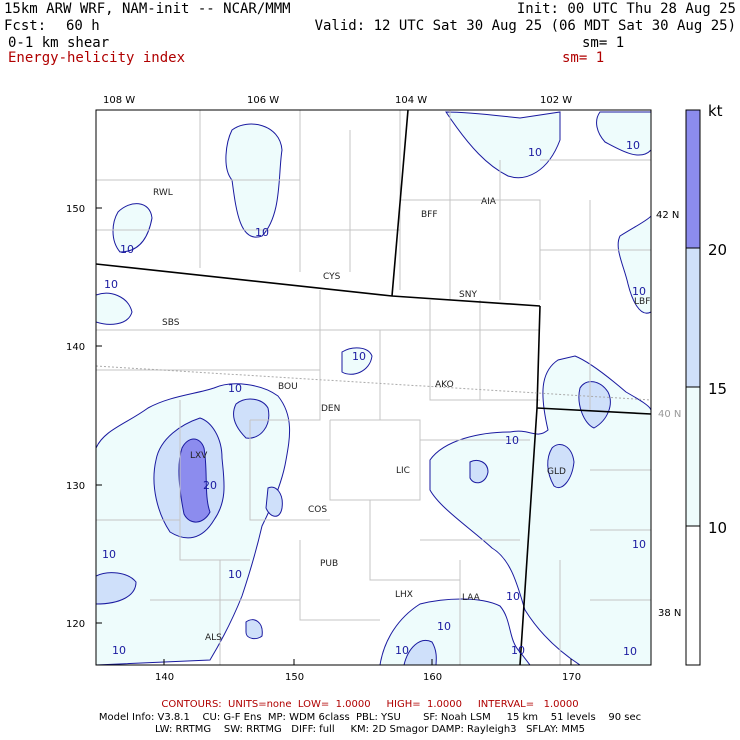 This screenshot has height=740, width=740. Describe the element at coordinates (717, 389) in the screenshot. I see `colorbar-level: 15` at that location.